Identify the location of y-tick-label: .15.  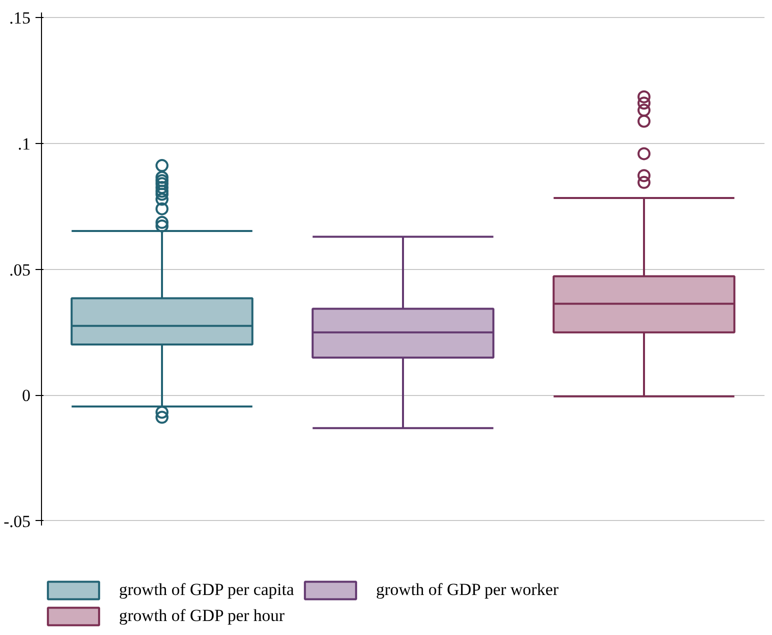
(19, 18).